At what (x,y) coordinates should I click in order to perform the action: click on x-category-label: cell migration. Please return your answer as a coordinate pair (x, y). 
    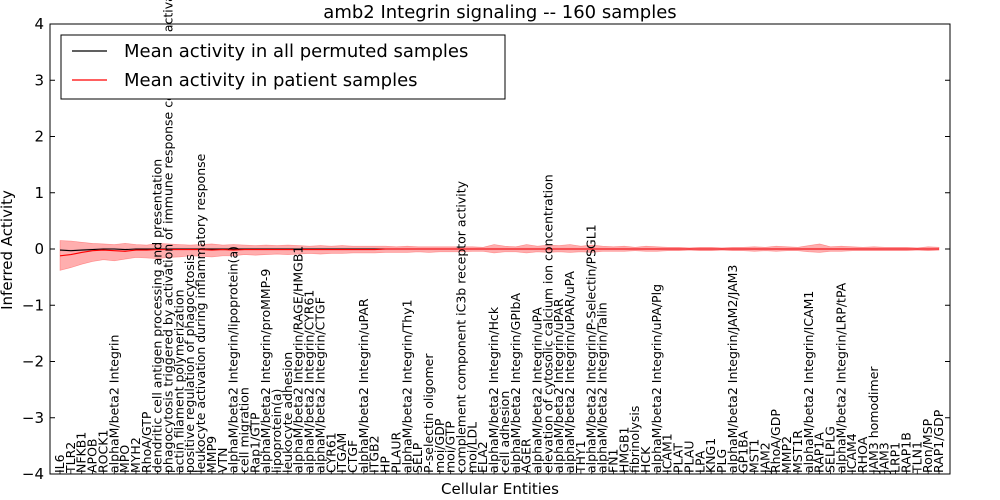
    Looking at the image, I should click on (244, 430).